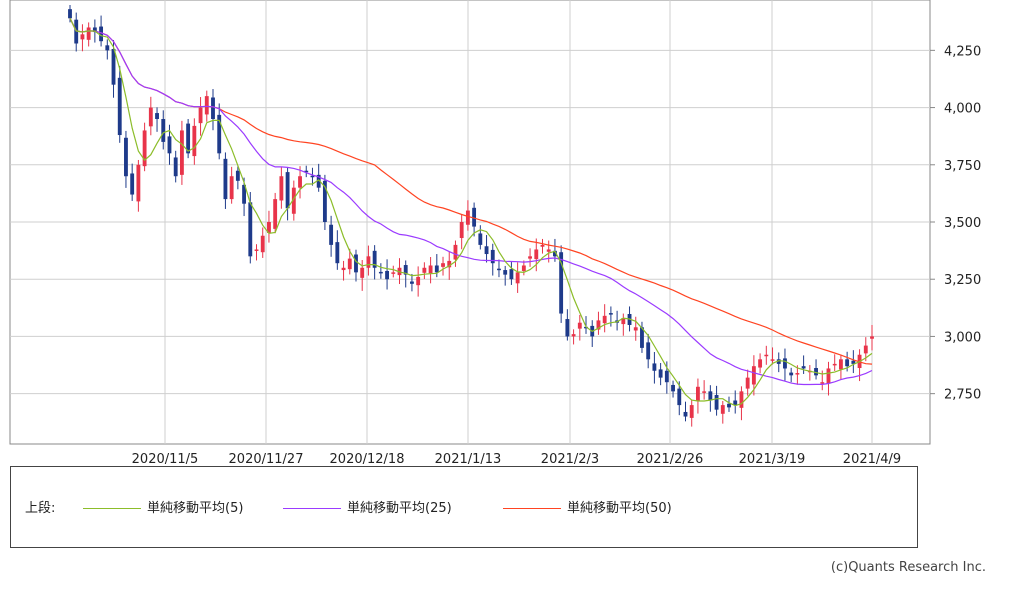 The width and height of the screenshot is (1024, 592). What do you see at coordinates (40, 508) in the screenshot?
I see `legend-section-label: 上段:` at bounding box center [40, 508].